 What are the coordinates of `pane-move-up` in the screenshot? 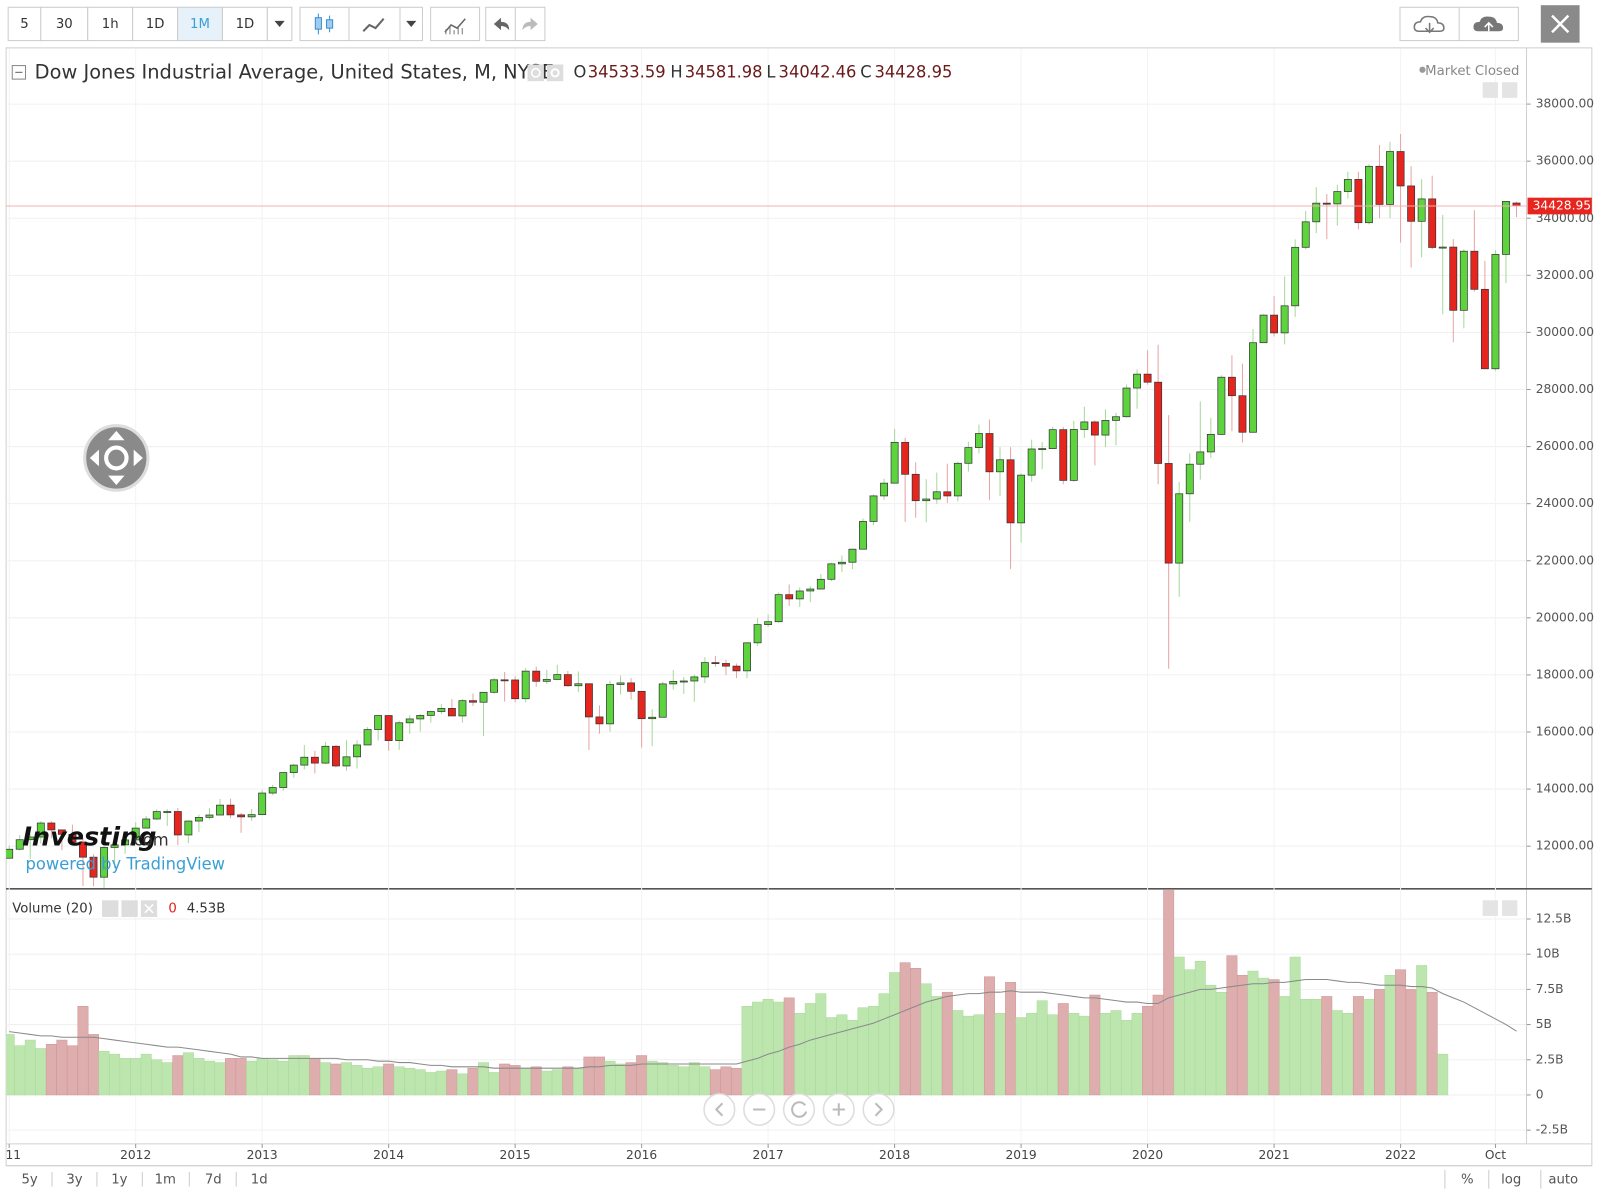 It's located at (1490, 908).